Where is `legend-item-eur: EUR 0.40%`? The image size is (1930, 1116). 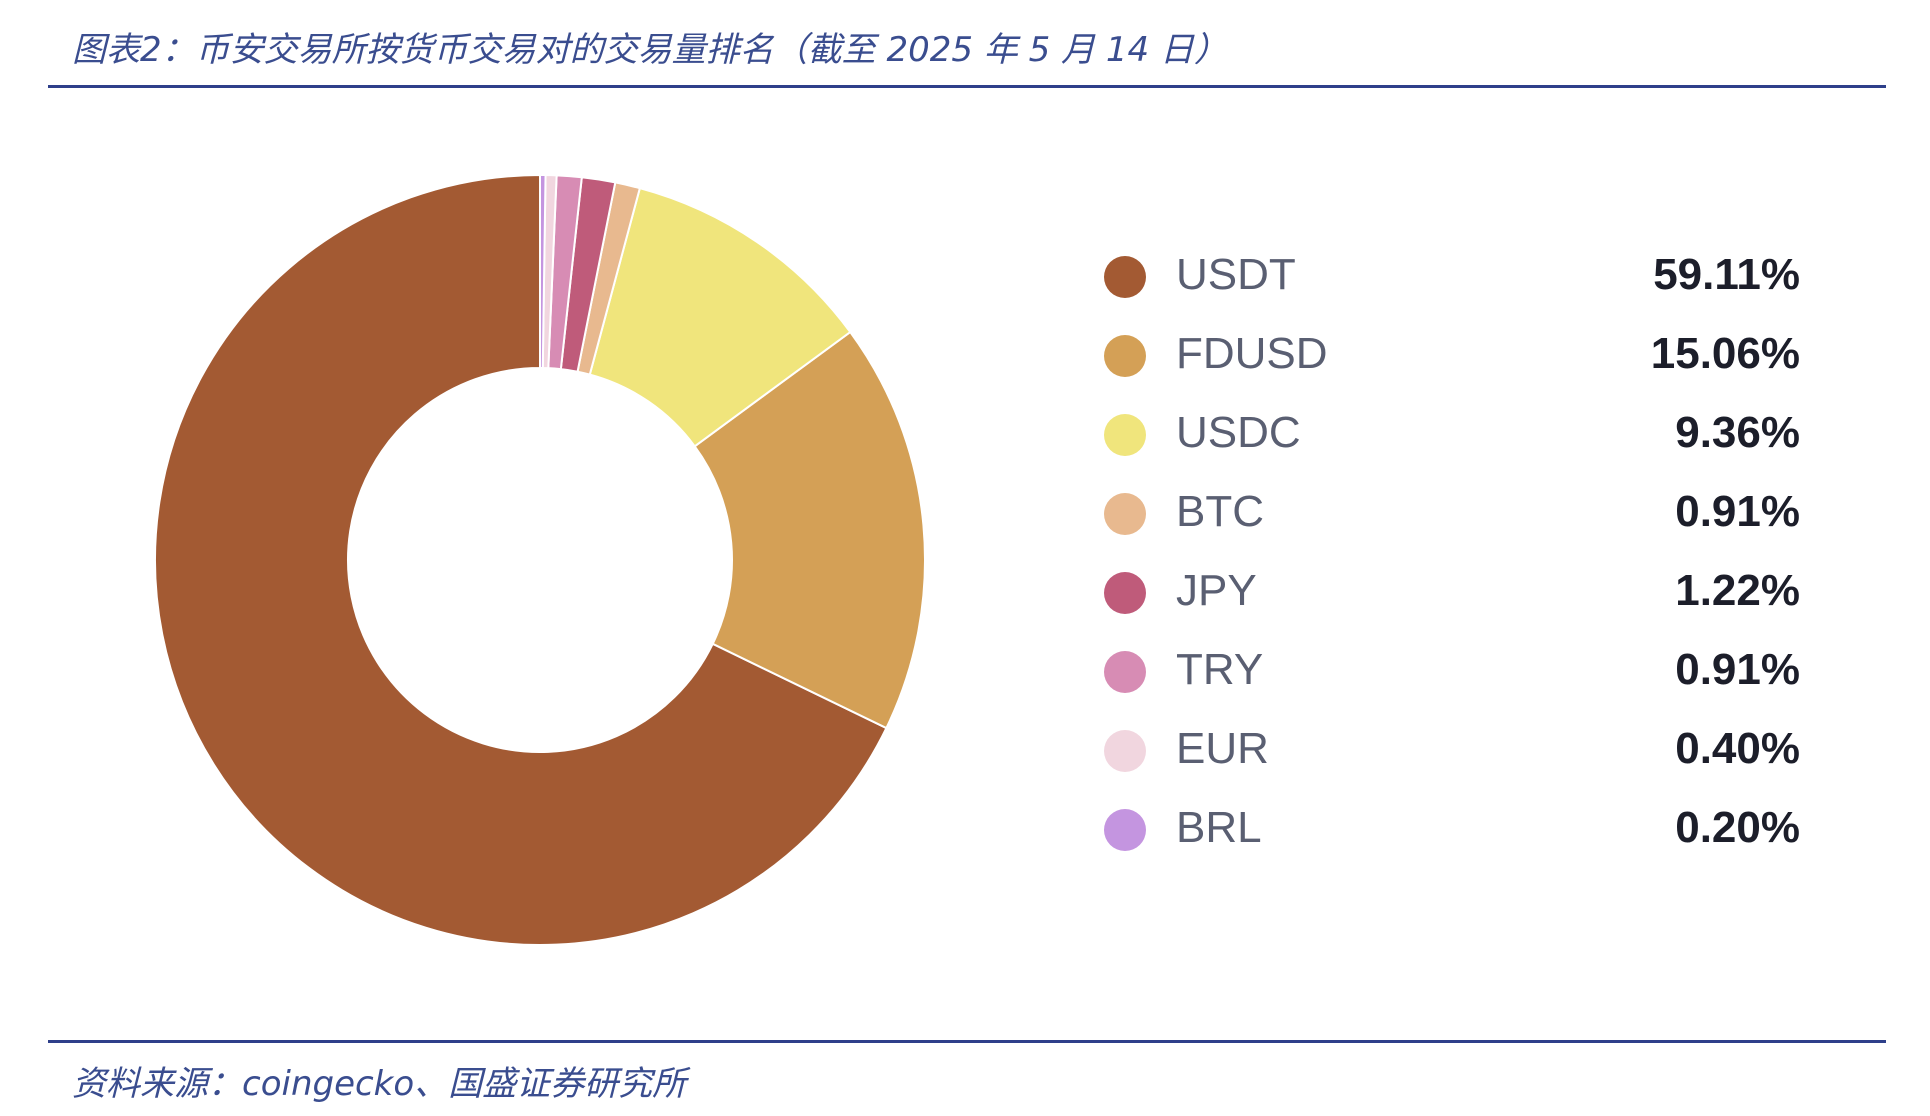
legend-item-eur: EUR 0.40% is located at coordinates (1450, 753).